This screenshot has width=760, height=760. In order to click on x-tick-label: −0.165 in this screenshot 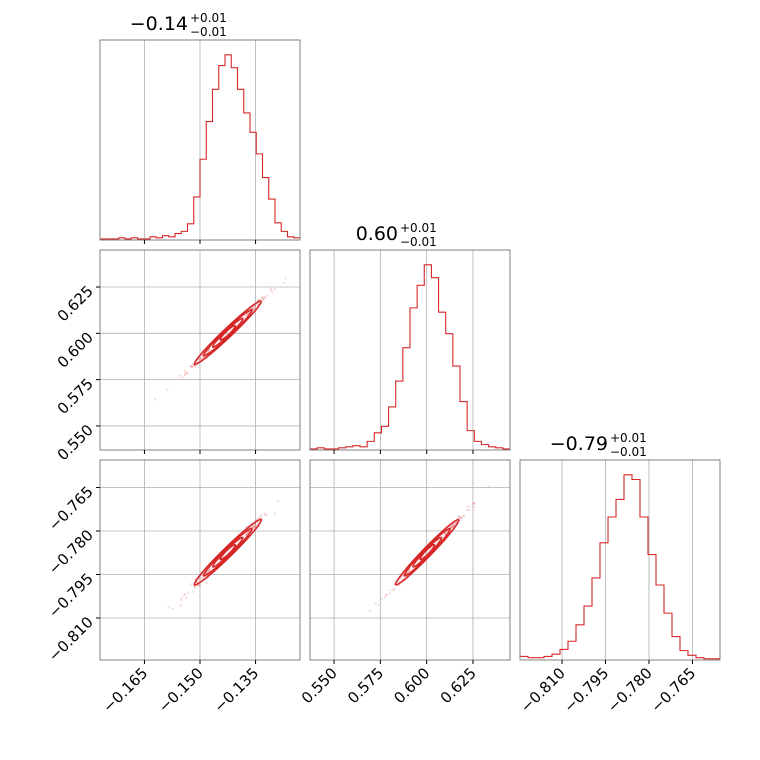, I will do `click(125, 690)`.